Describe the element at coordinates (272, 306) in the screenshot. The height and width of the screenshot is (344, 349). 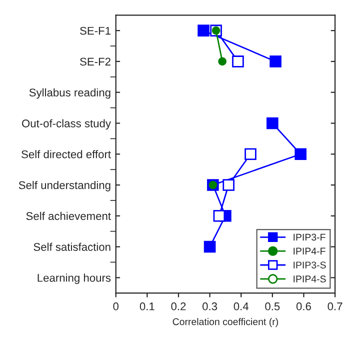
I see `x-tick-label: 0.5` at that location.